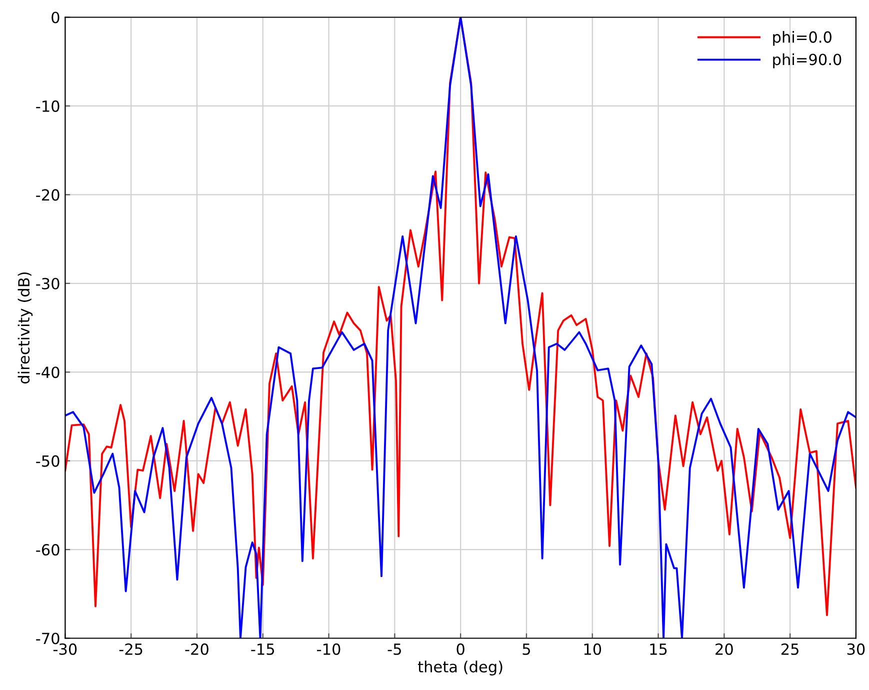  Describe the element at coordinates (658, 649) in the screenshot. I see `x-tick-label: 15` at that location.